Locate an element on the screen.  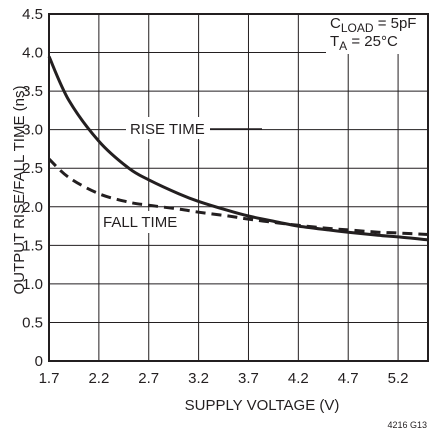
y-tick-label: 3.0 is located at coordinates (32, 130).